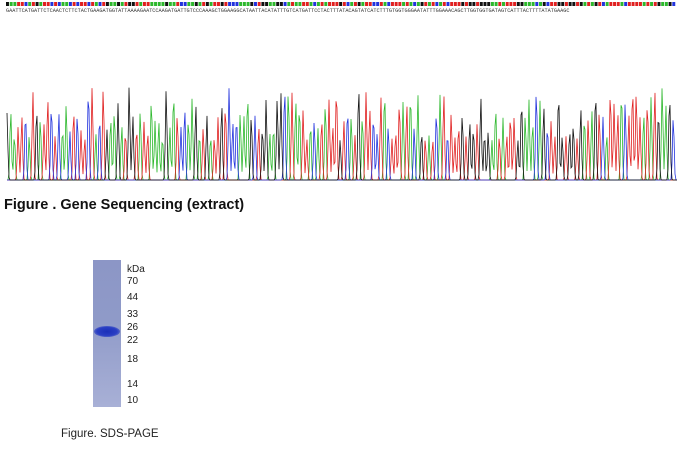  I want to click on marker-label: 44, so click(133, 297).